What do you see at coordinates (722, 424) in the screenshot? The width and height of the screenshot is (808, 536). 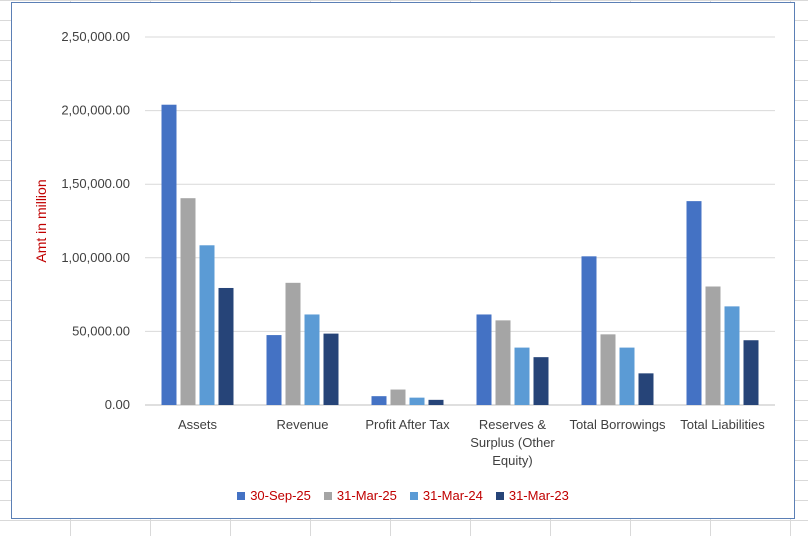 I see `category-label: Total Liabilities` at bounding box center [722, 424].